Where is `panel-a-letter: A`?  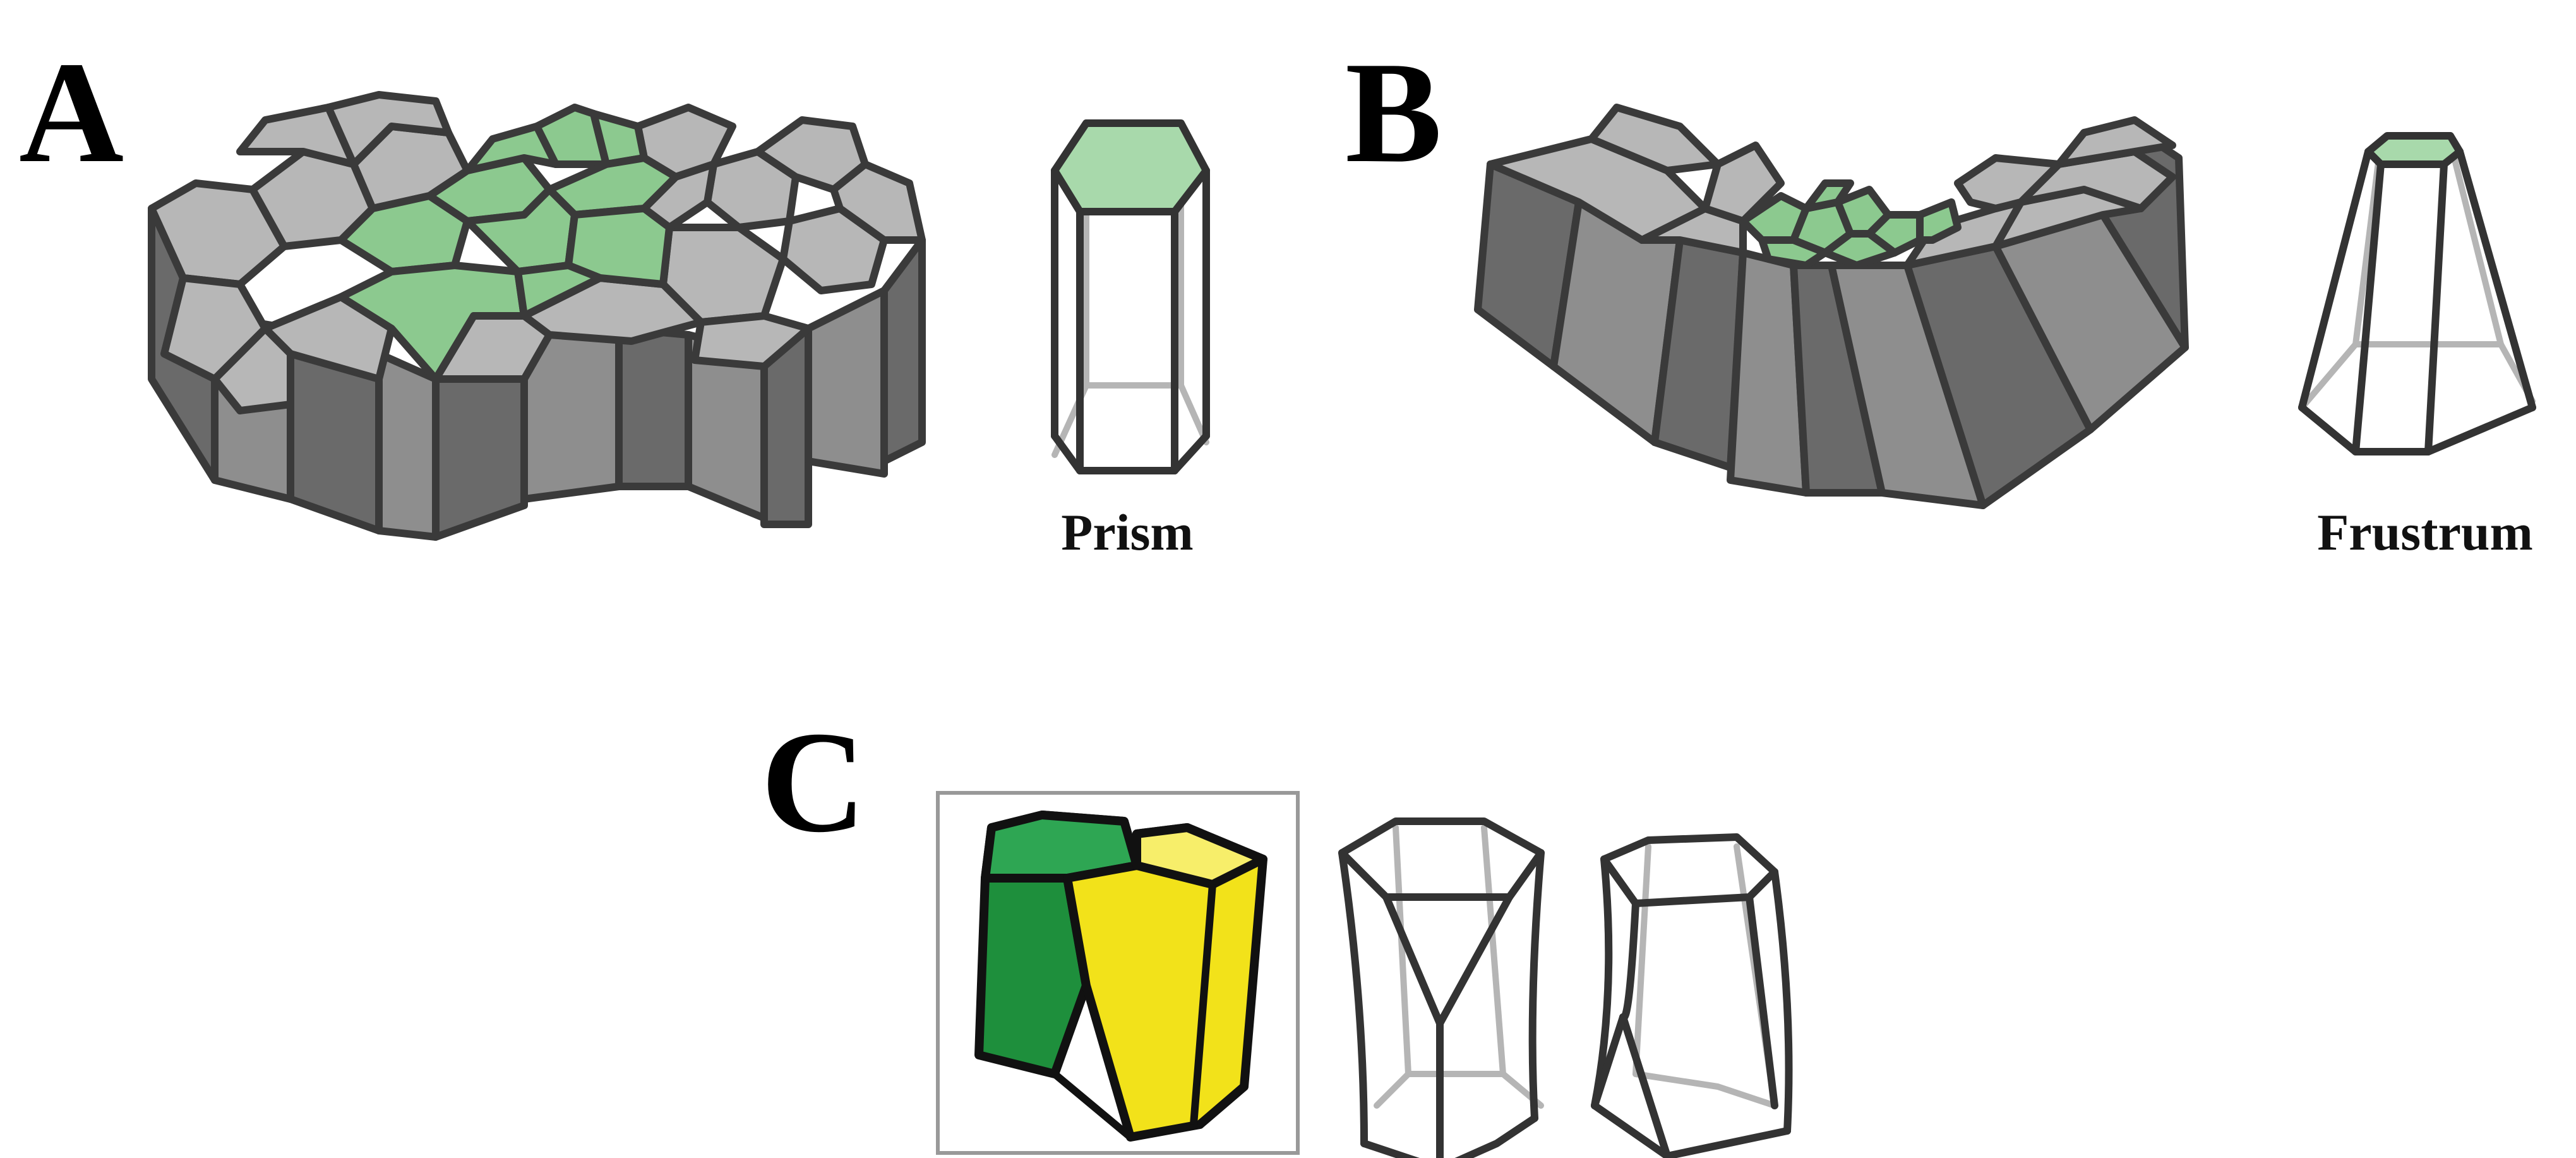 panel-a-letter: A is located at coordinates (71, 113).